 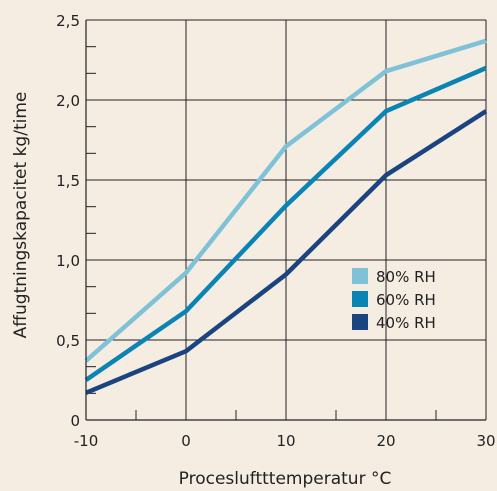 I want to click on y-tick-label: 2,0, so click(x=68, y=101).